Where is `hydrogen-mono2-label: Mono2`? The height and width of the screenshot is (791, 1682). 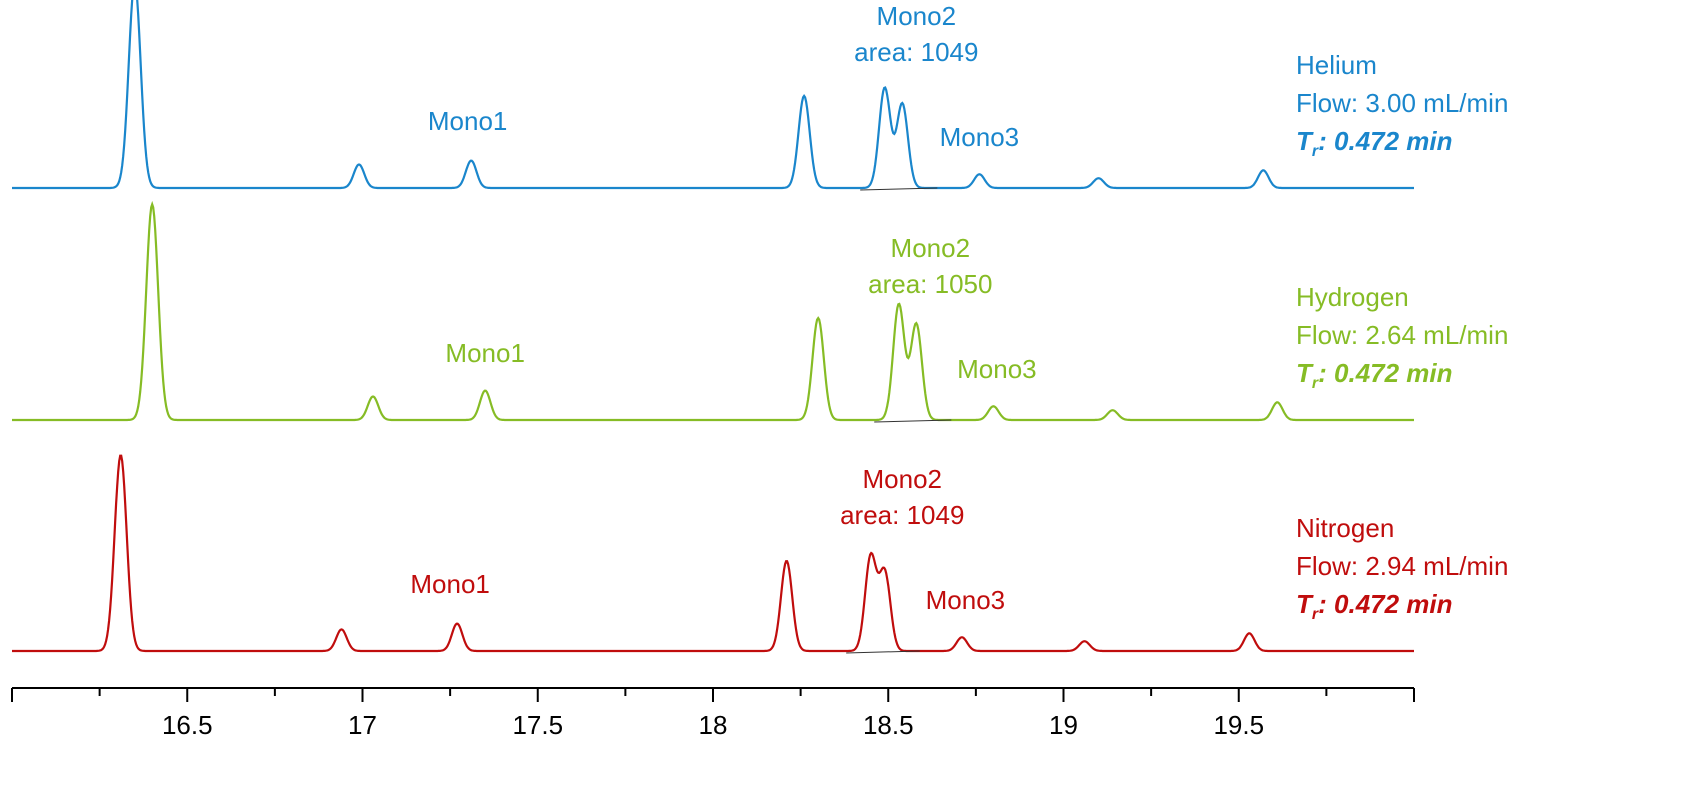 hydrogen-mono2-label: Mono2 is located at coordinates (931, 248).